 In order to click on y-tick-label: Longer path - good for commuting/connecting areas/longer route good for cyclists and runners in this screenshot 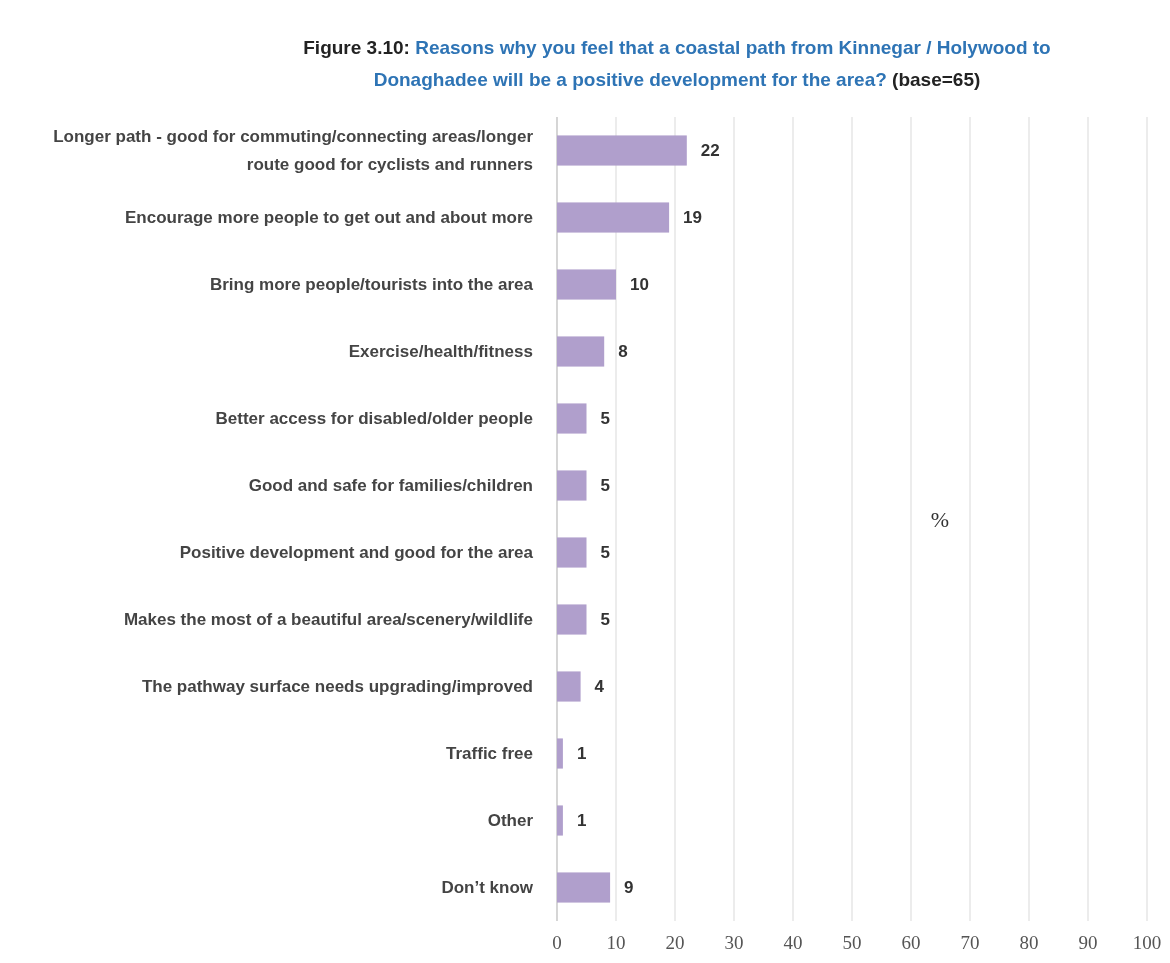, I will do `click(293, 151)`.